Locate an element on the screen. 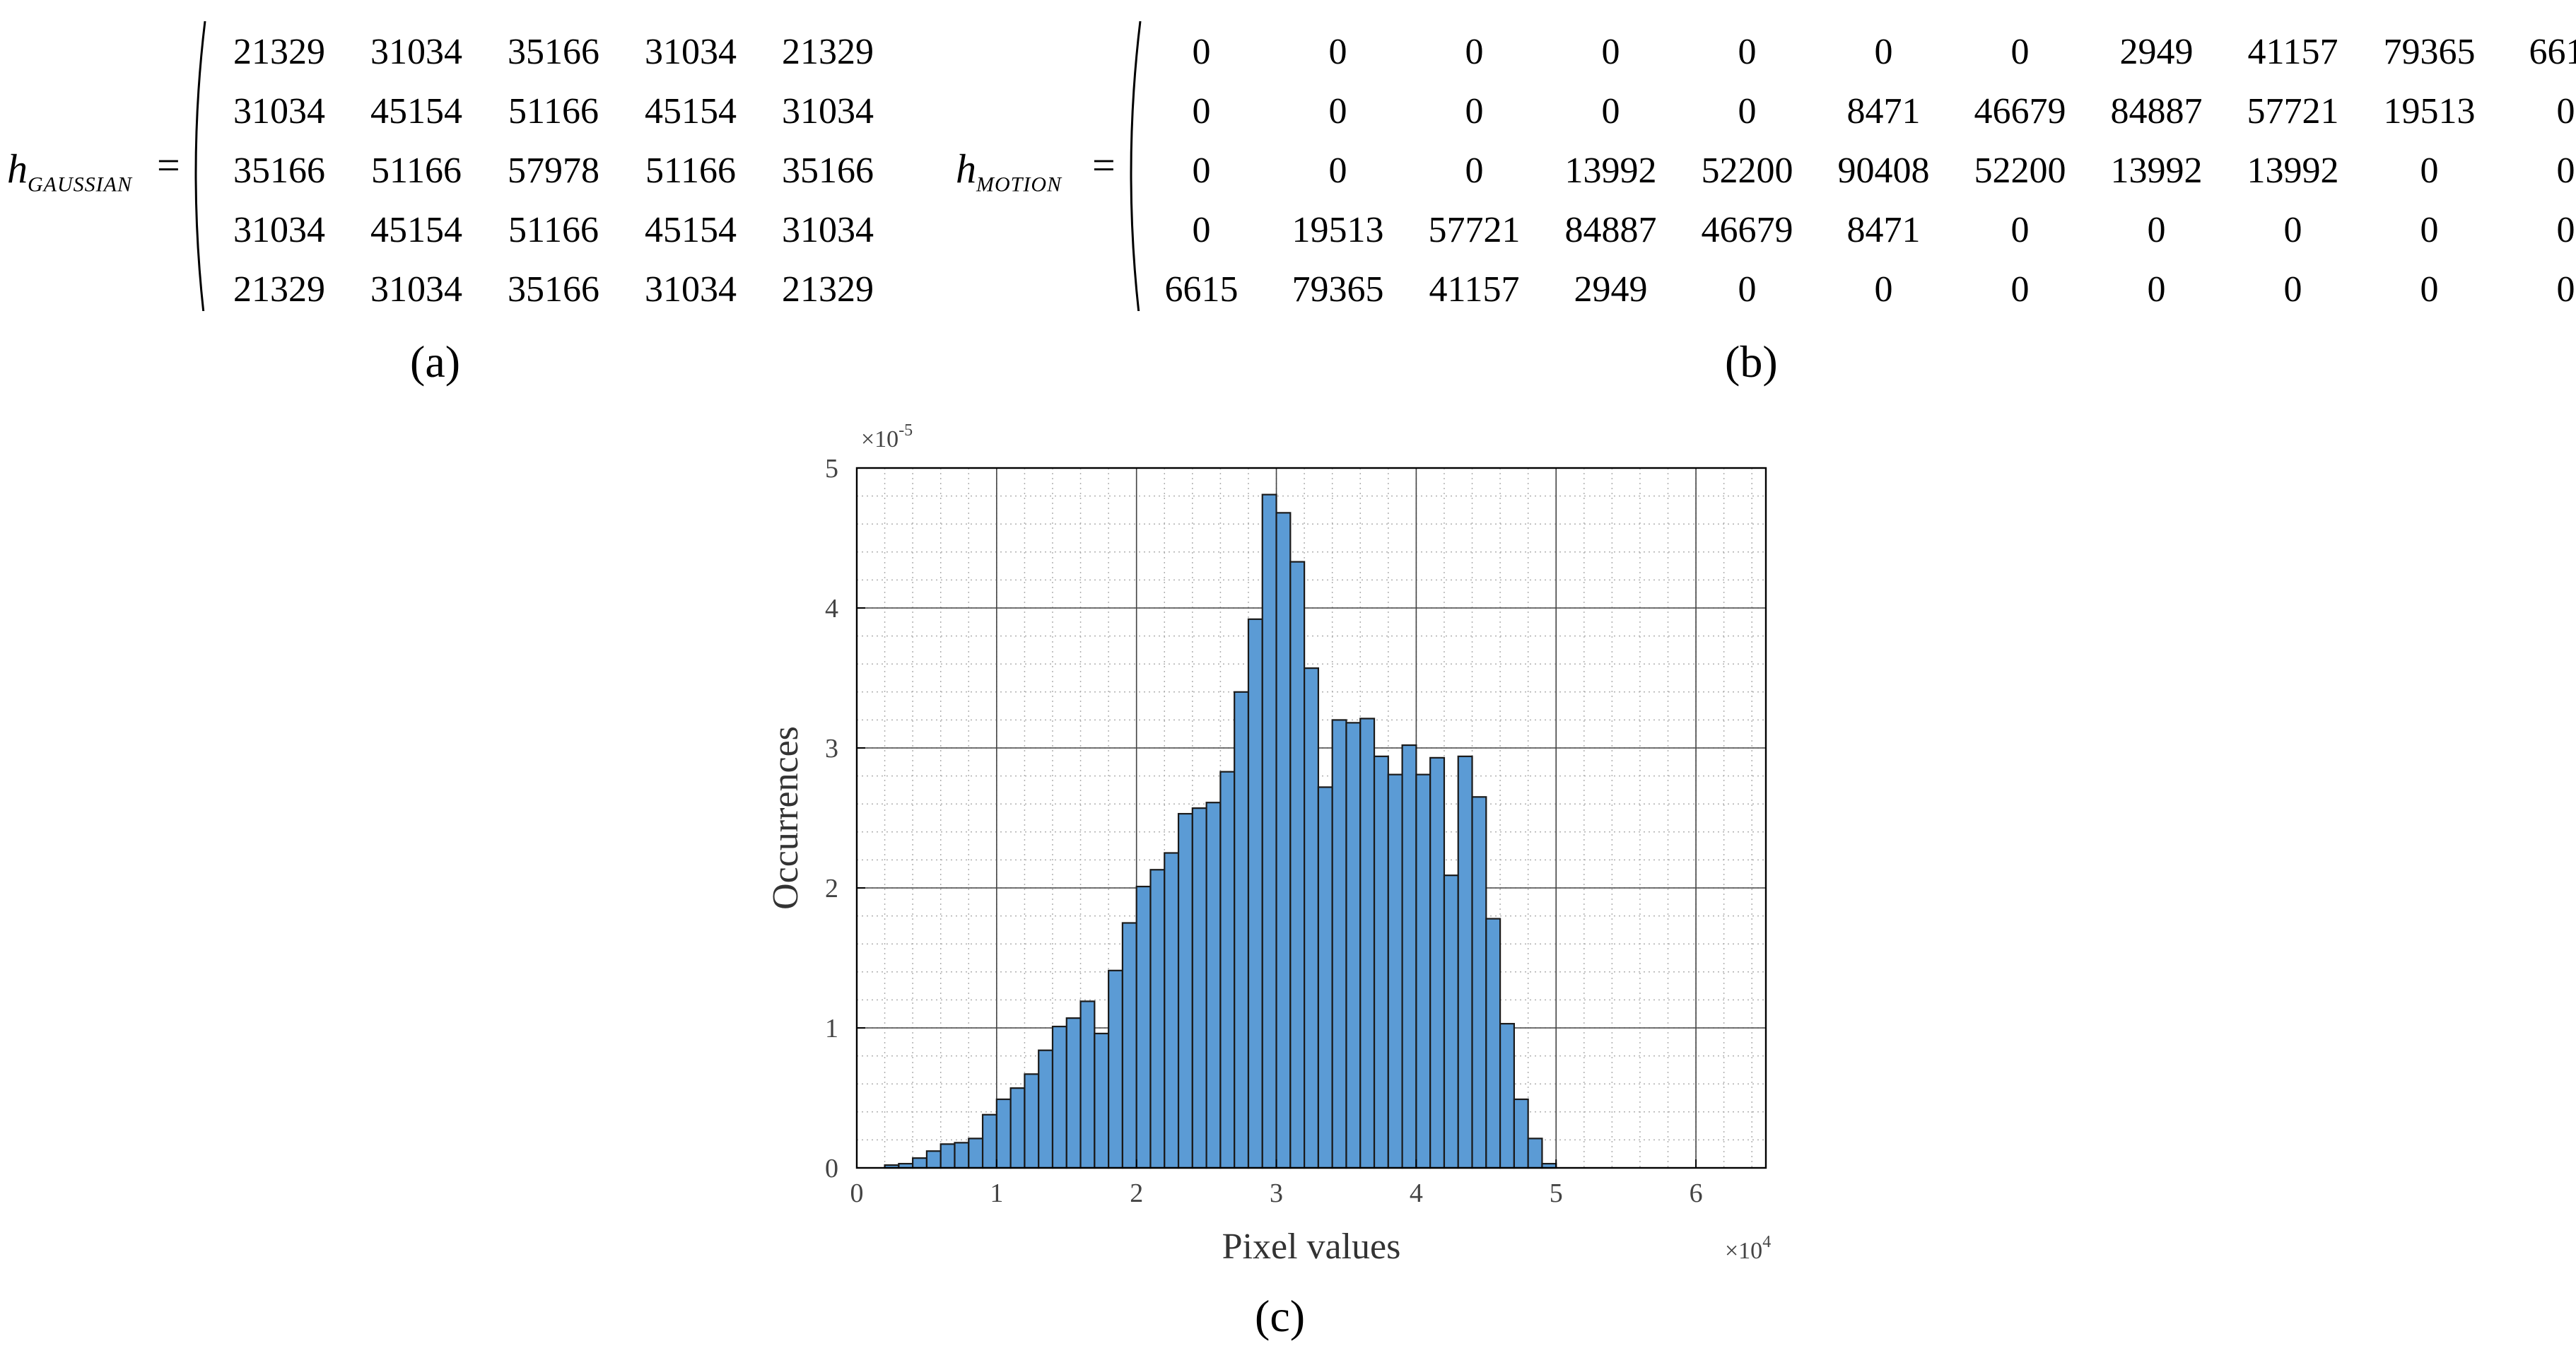 The height and width of the screenshot is (1363, 2576). y-tick-label: 3 is located at coordinates (831, 749).